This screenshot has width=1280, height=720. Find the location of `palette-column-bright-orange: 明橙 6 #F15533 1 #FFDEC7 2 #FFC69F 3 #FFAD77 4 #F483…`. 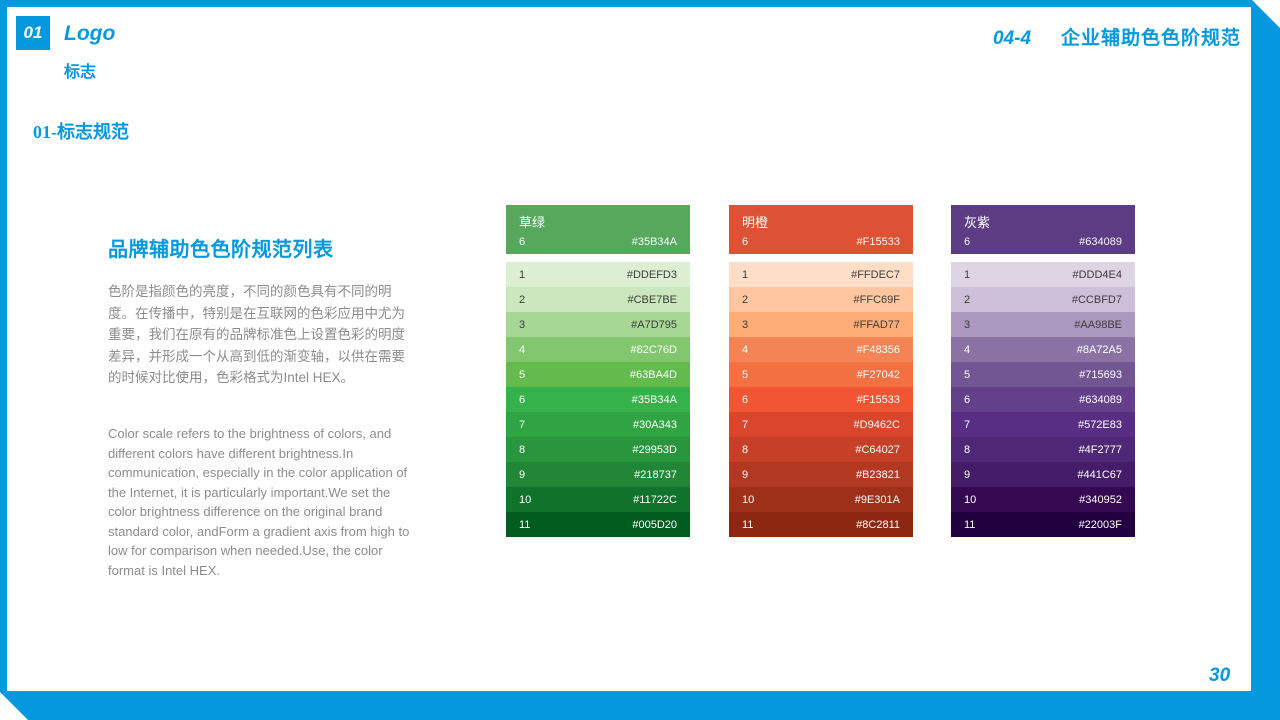

palette-column-bright-orange: 明橙 6 #F15533 1 #FFDEC7 2 #FFC69F 3 #FFAD77 4 #F483… is located at coordinates (821, 371).